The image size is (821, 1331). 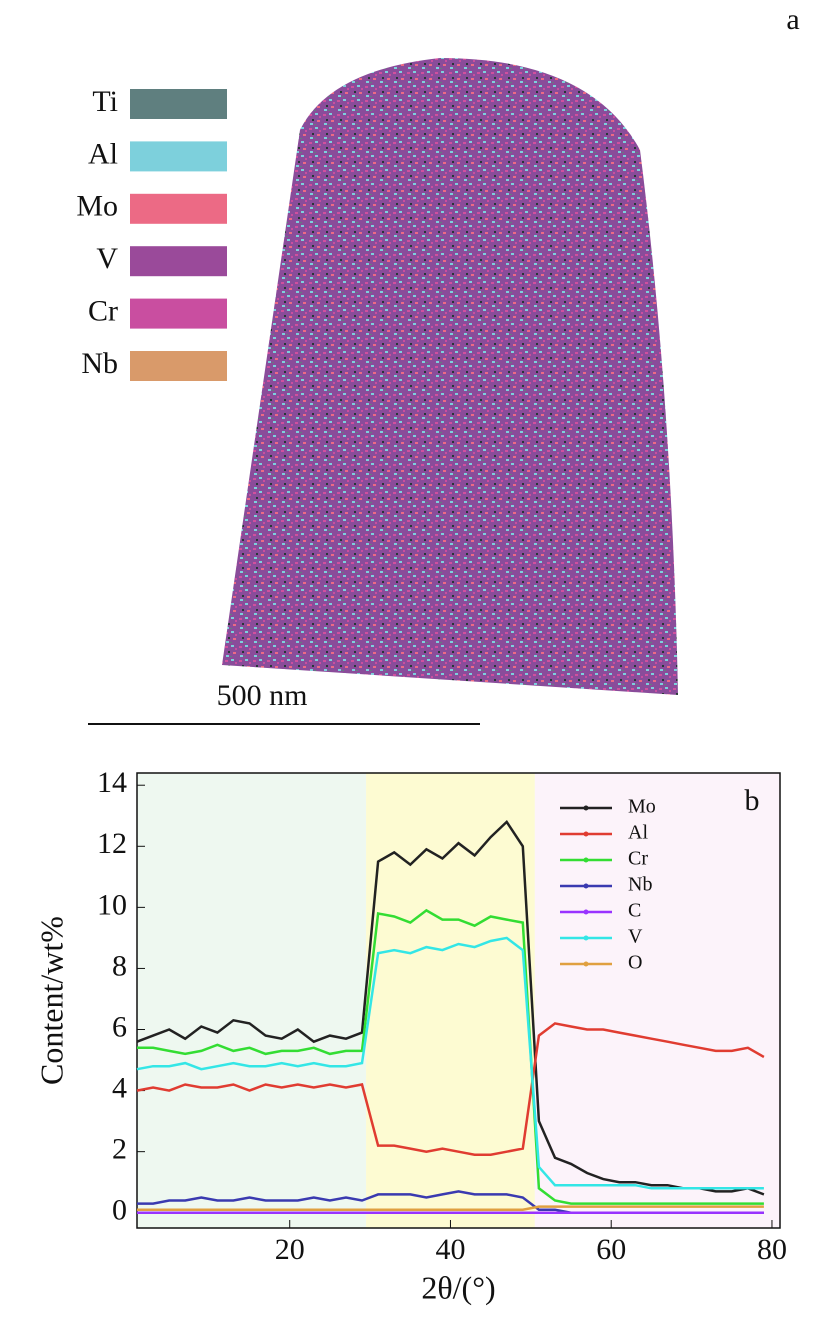 I want to click on panel-label: b, so click(x=752, y=800).